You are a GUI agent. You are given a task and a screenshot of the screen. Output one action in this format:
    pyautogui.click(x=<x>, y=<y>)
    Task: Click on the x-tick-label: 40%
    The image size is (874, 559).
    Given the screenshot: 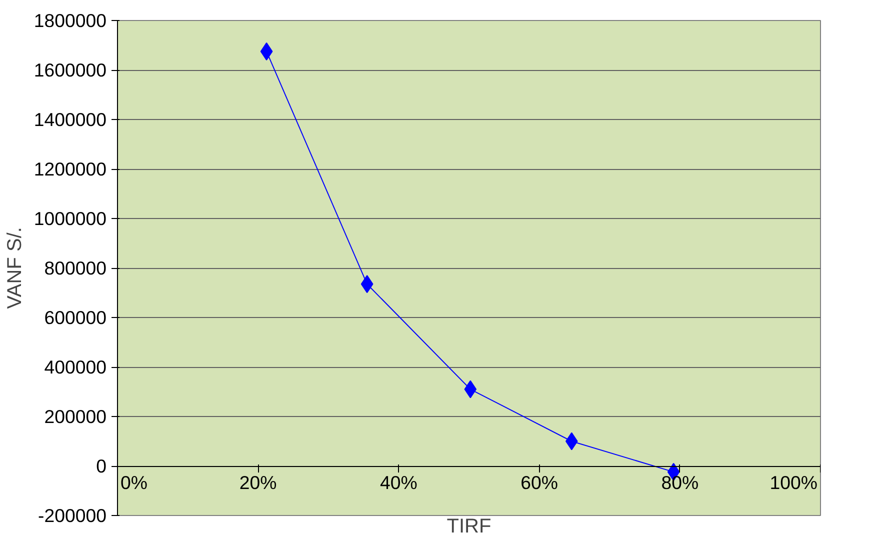 What is the action you would take?
    pyautogui.click(x=399, y=482)
    